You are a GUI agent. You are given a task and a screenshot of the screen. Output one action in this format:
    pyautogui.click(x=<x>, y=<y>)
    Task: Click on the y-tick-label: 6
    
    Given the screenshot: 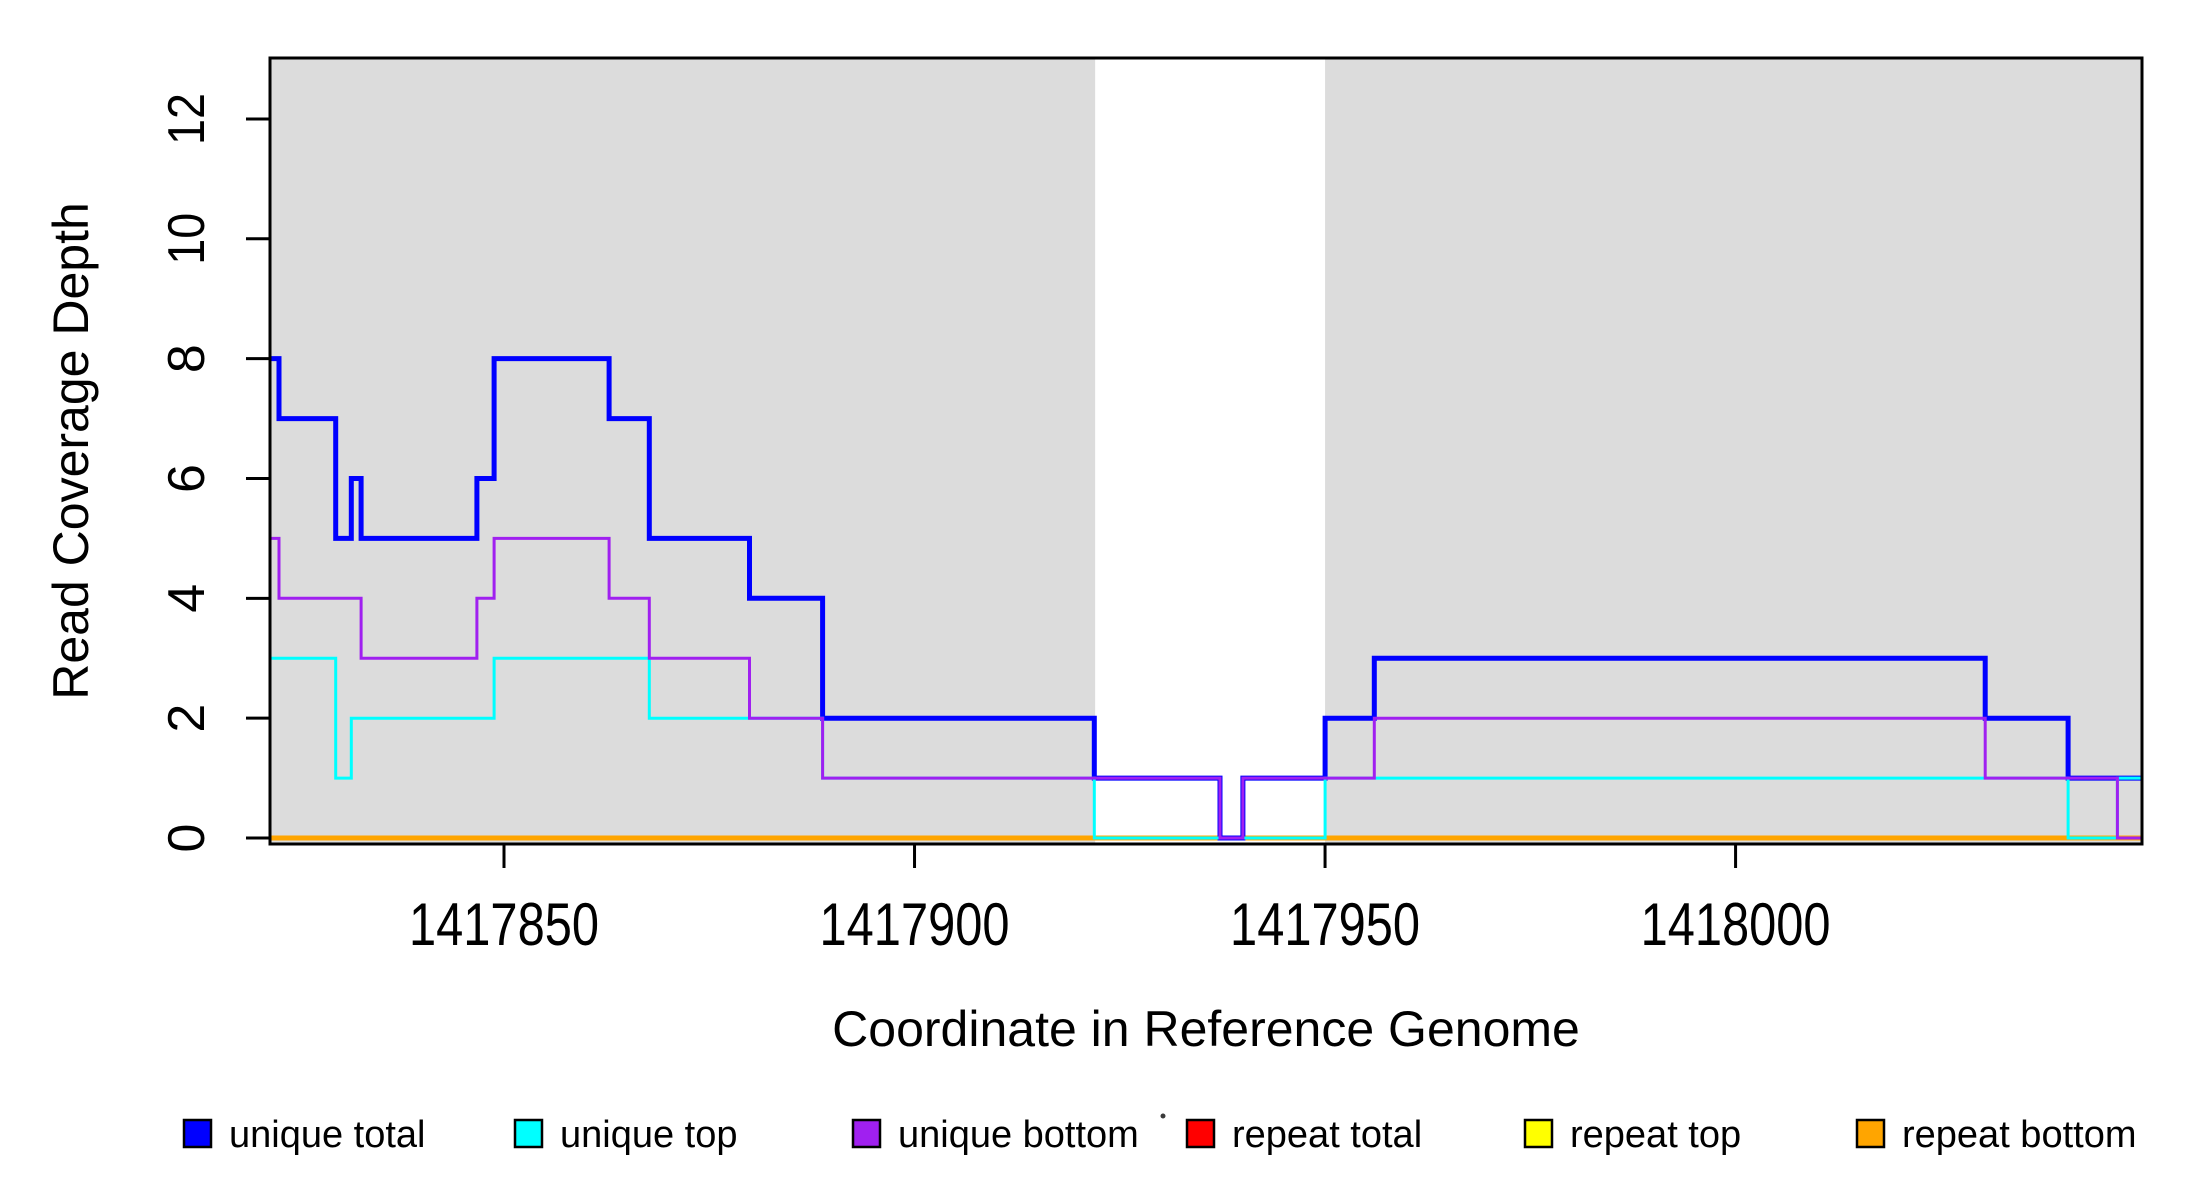 What is the action you would take?
    pyautogui.click(x=187, y=478)
    